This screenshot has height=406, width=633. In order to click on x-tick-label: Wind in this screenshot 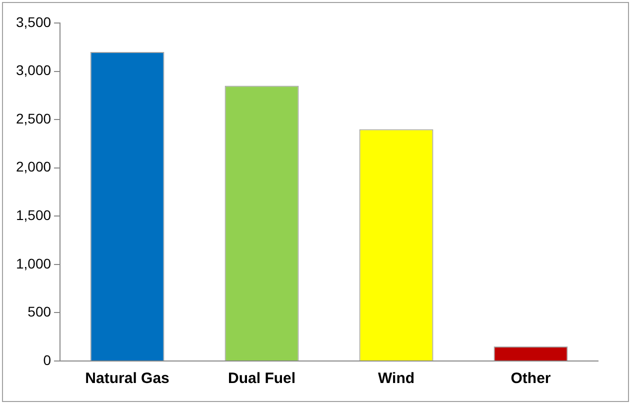, I will do `click(396, 379)`.